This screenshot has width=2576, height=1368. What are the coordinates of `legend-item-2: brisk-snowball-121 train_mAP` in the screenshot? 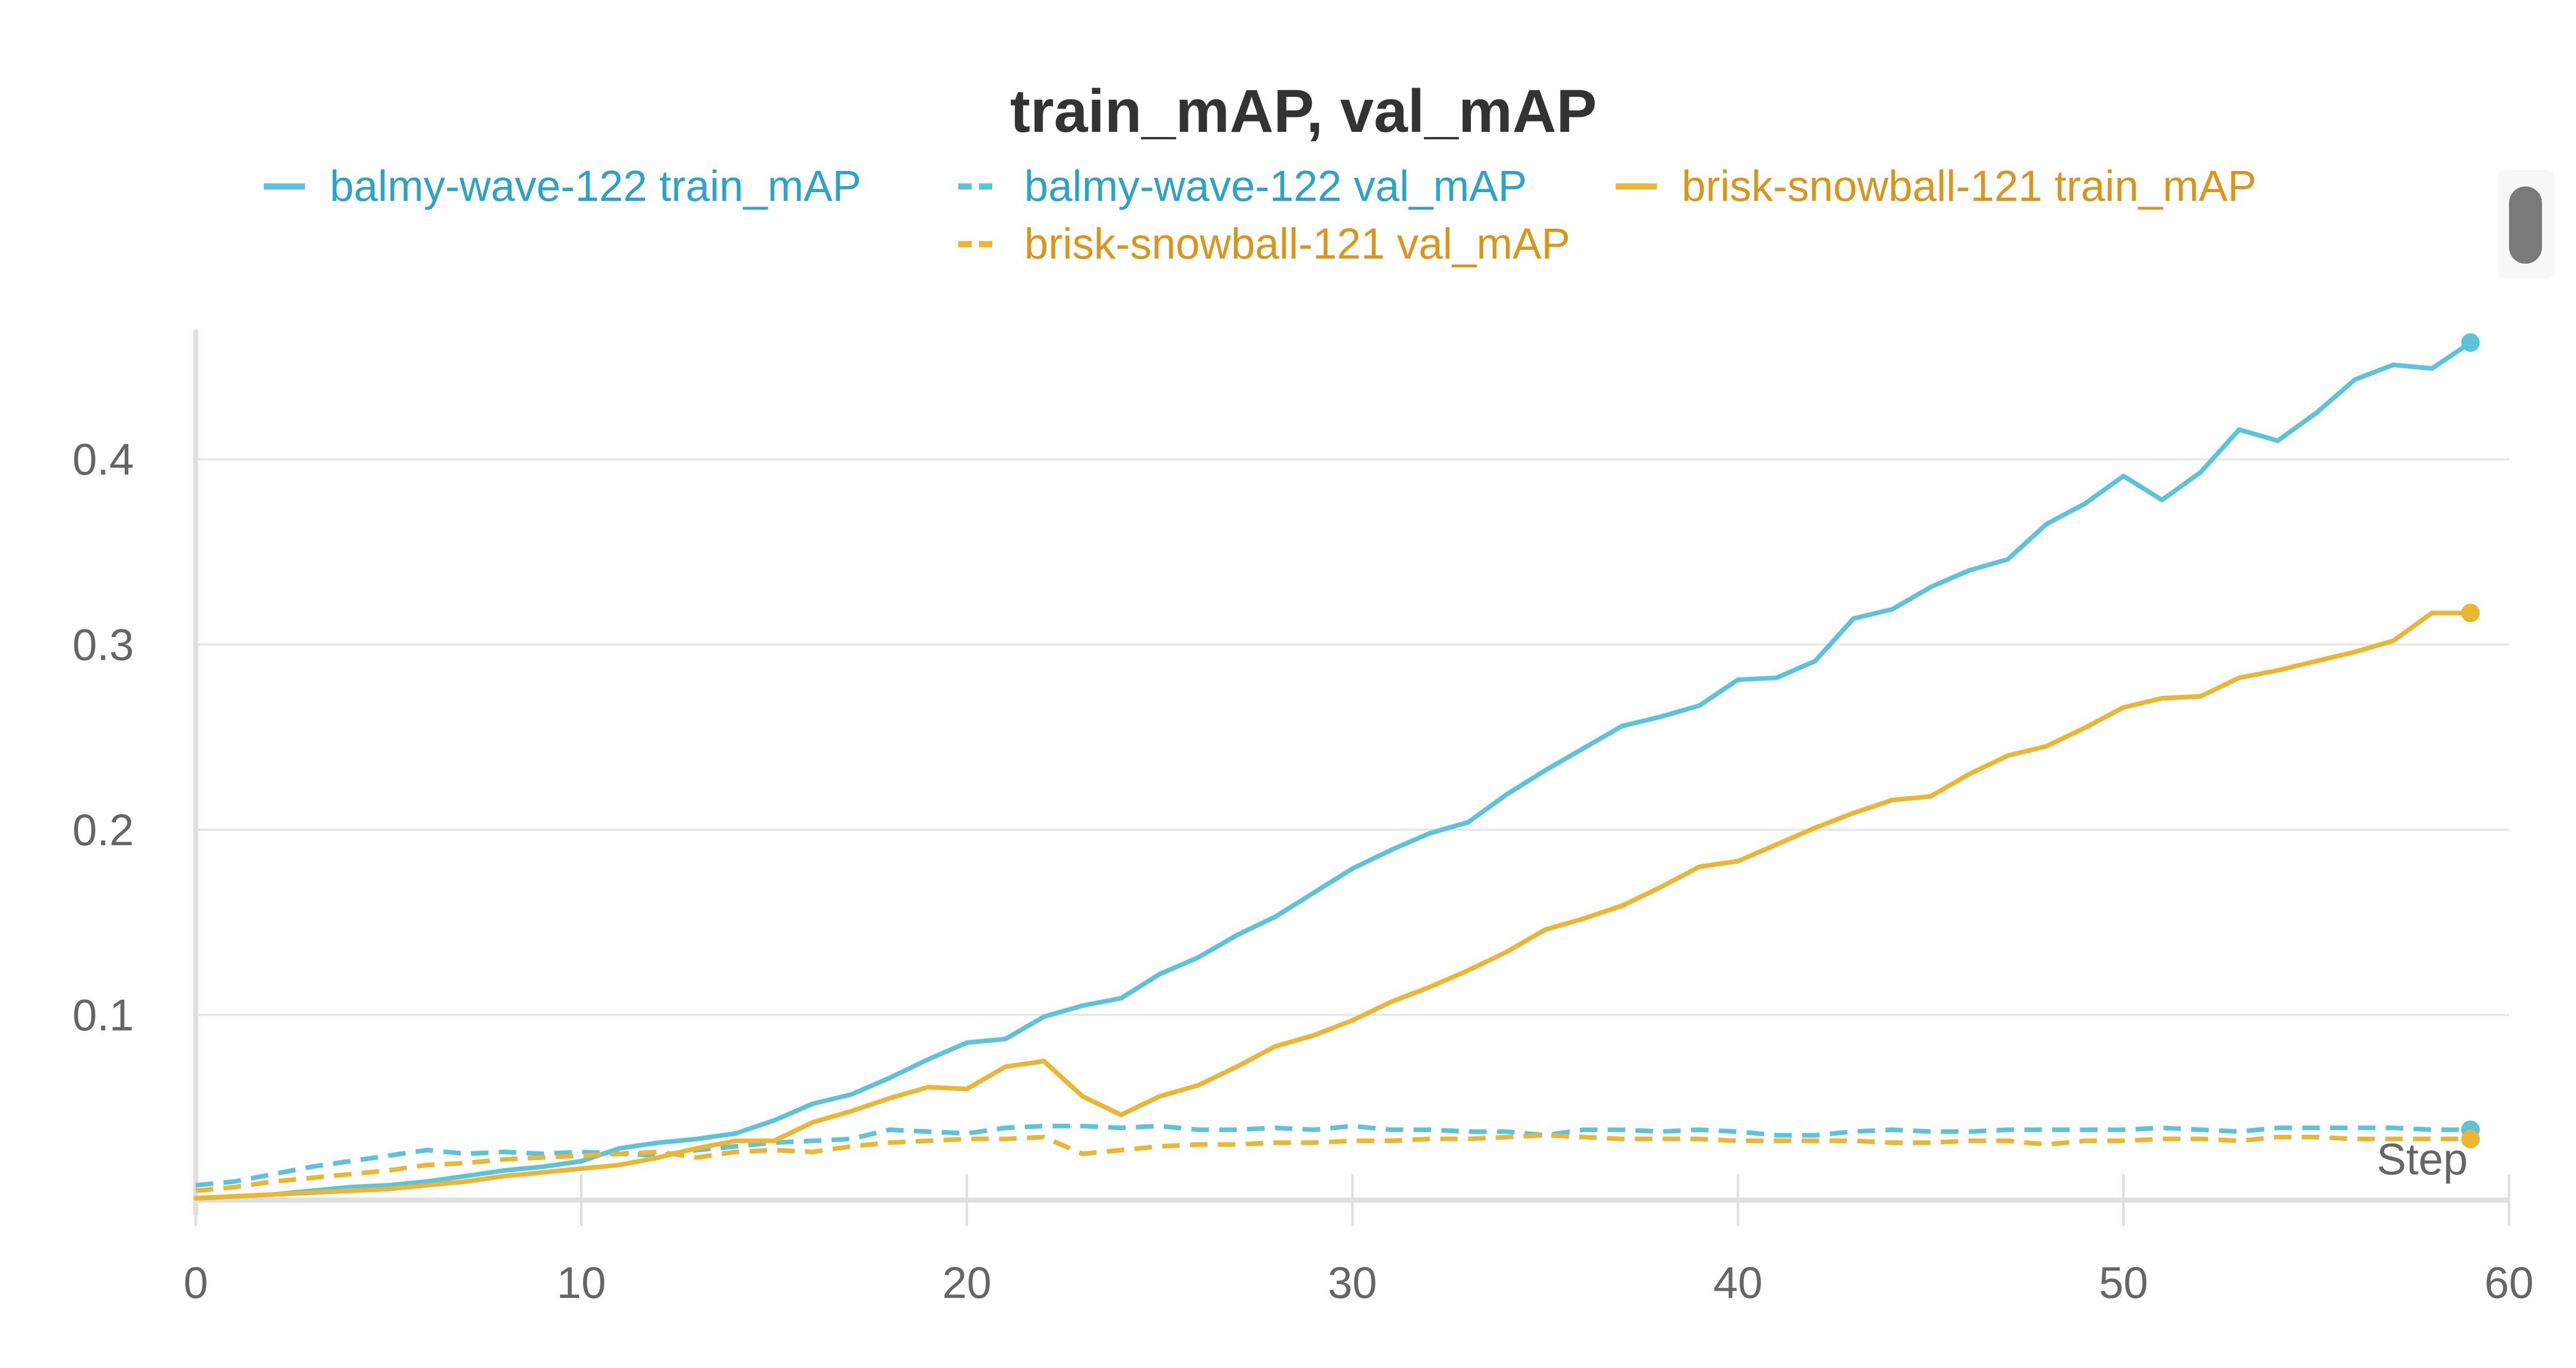 It's located at (1936, 186).